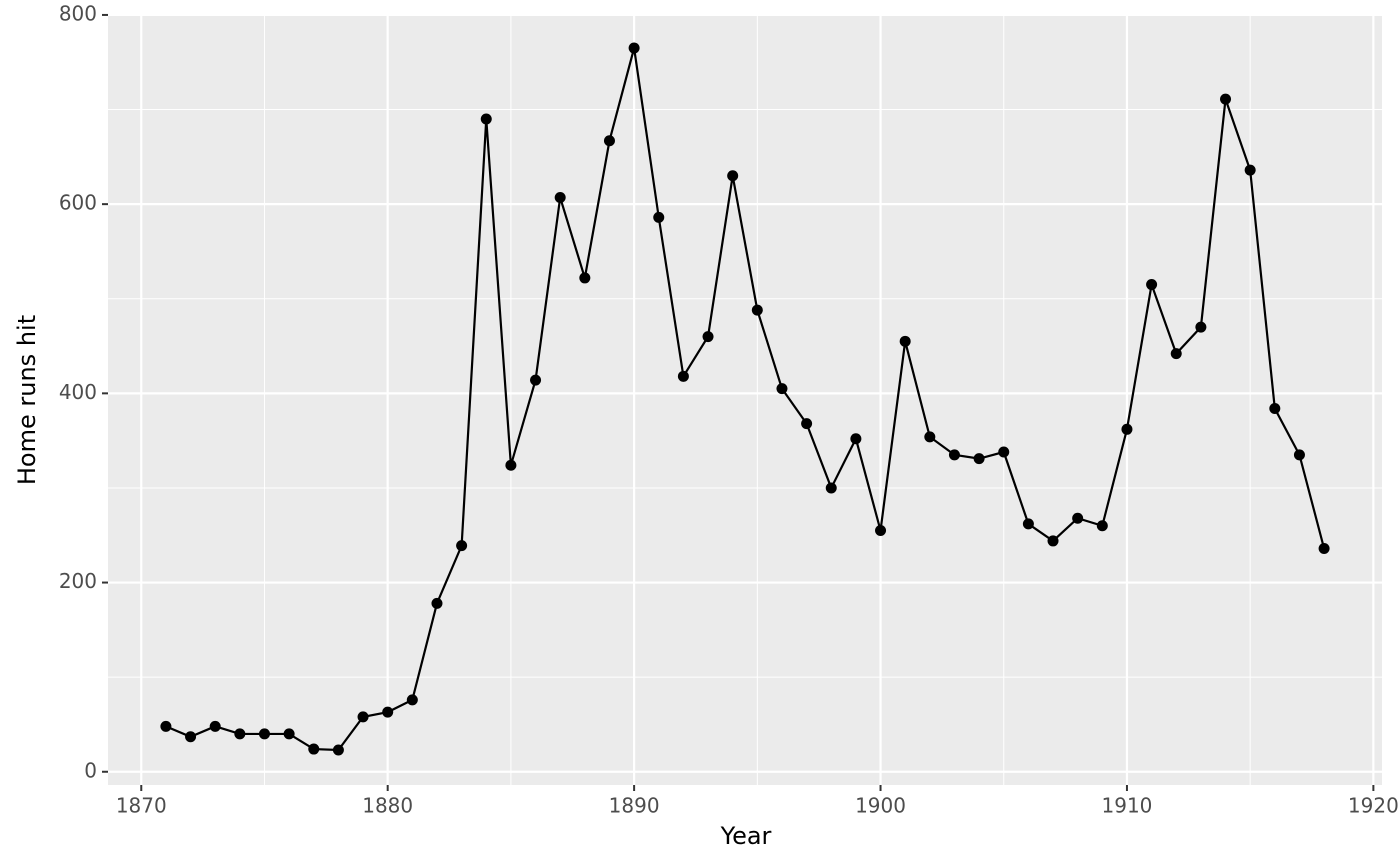 This screenshot has height=866, width=1400. I want to click on x-tick-label: 1920, so click(1373, 806).